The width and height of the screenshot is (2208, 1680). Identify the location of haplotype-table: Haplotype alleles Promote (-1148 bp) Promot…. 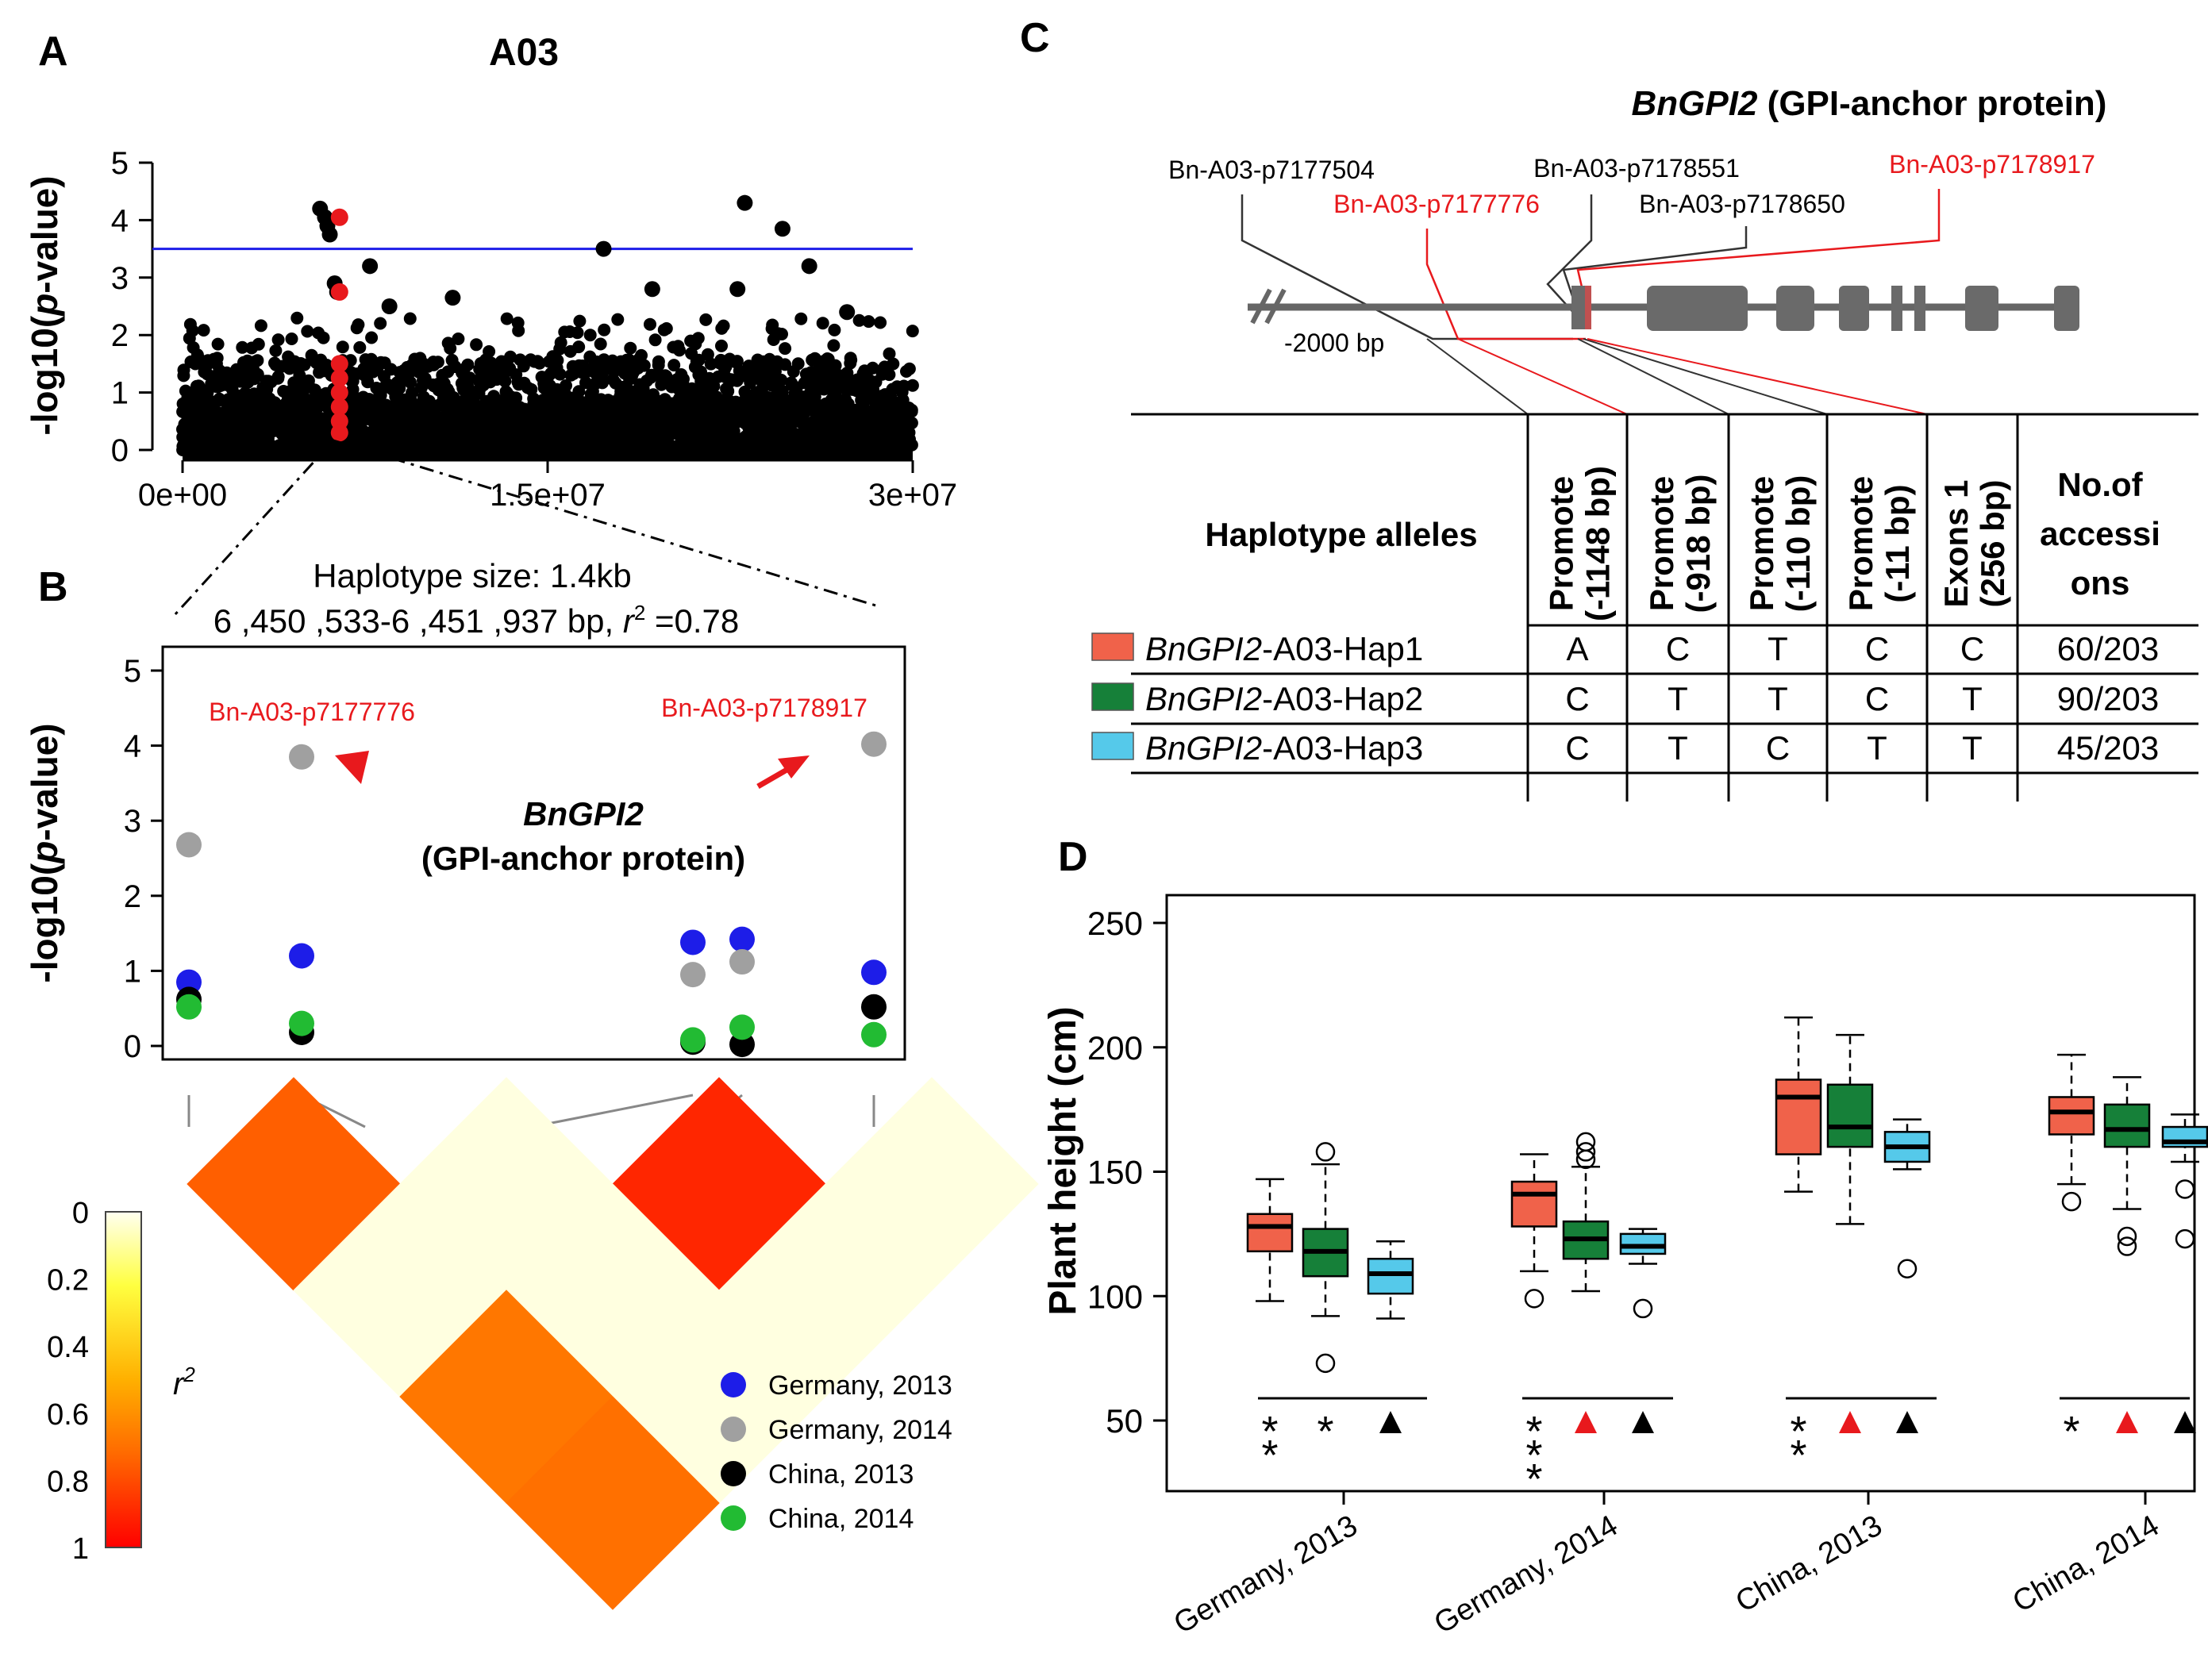
(1645, 570).